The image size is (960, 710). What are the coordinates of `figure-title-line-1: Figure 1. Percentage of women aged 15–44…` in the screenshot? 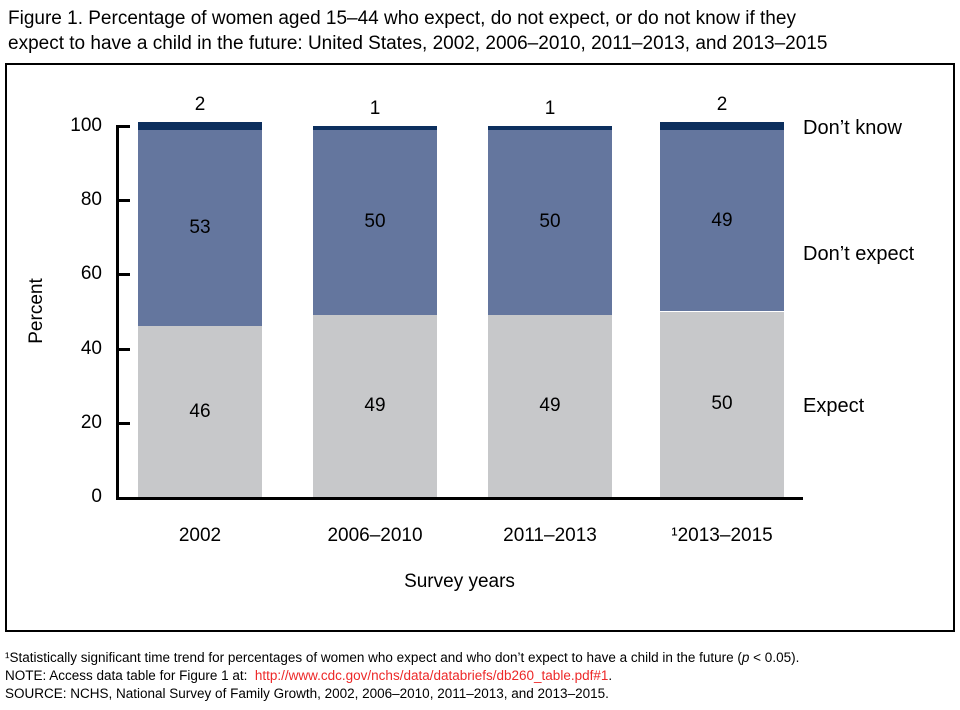 It's located at (402, 18).